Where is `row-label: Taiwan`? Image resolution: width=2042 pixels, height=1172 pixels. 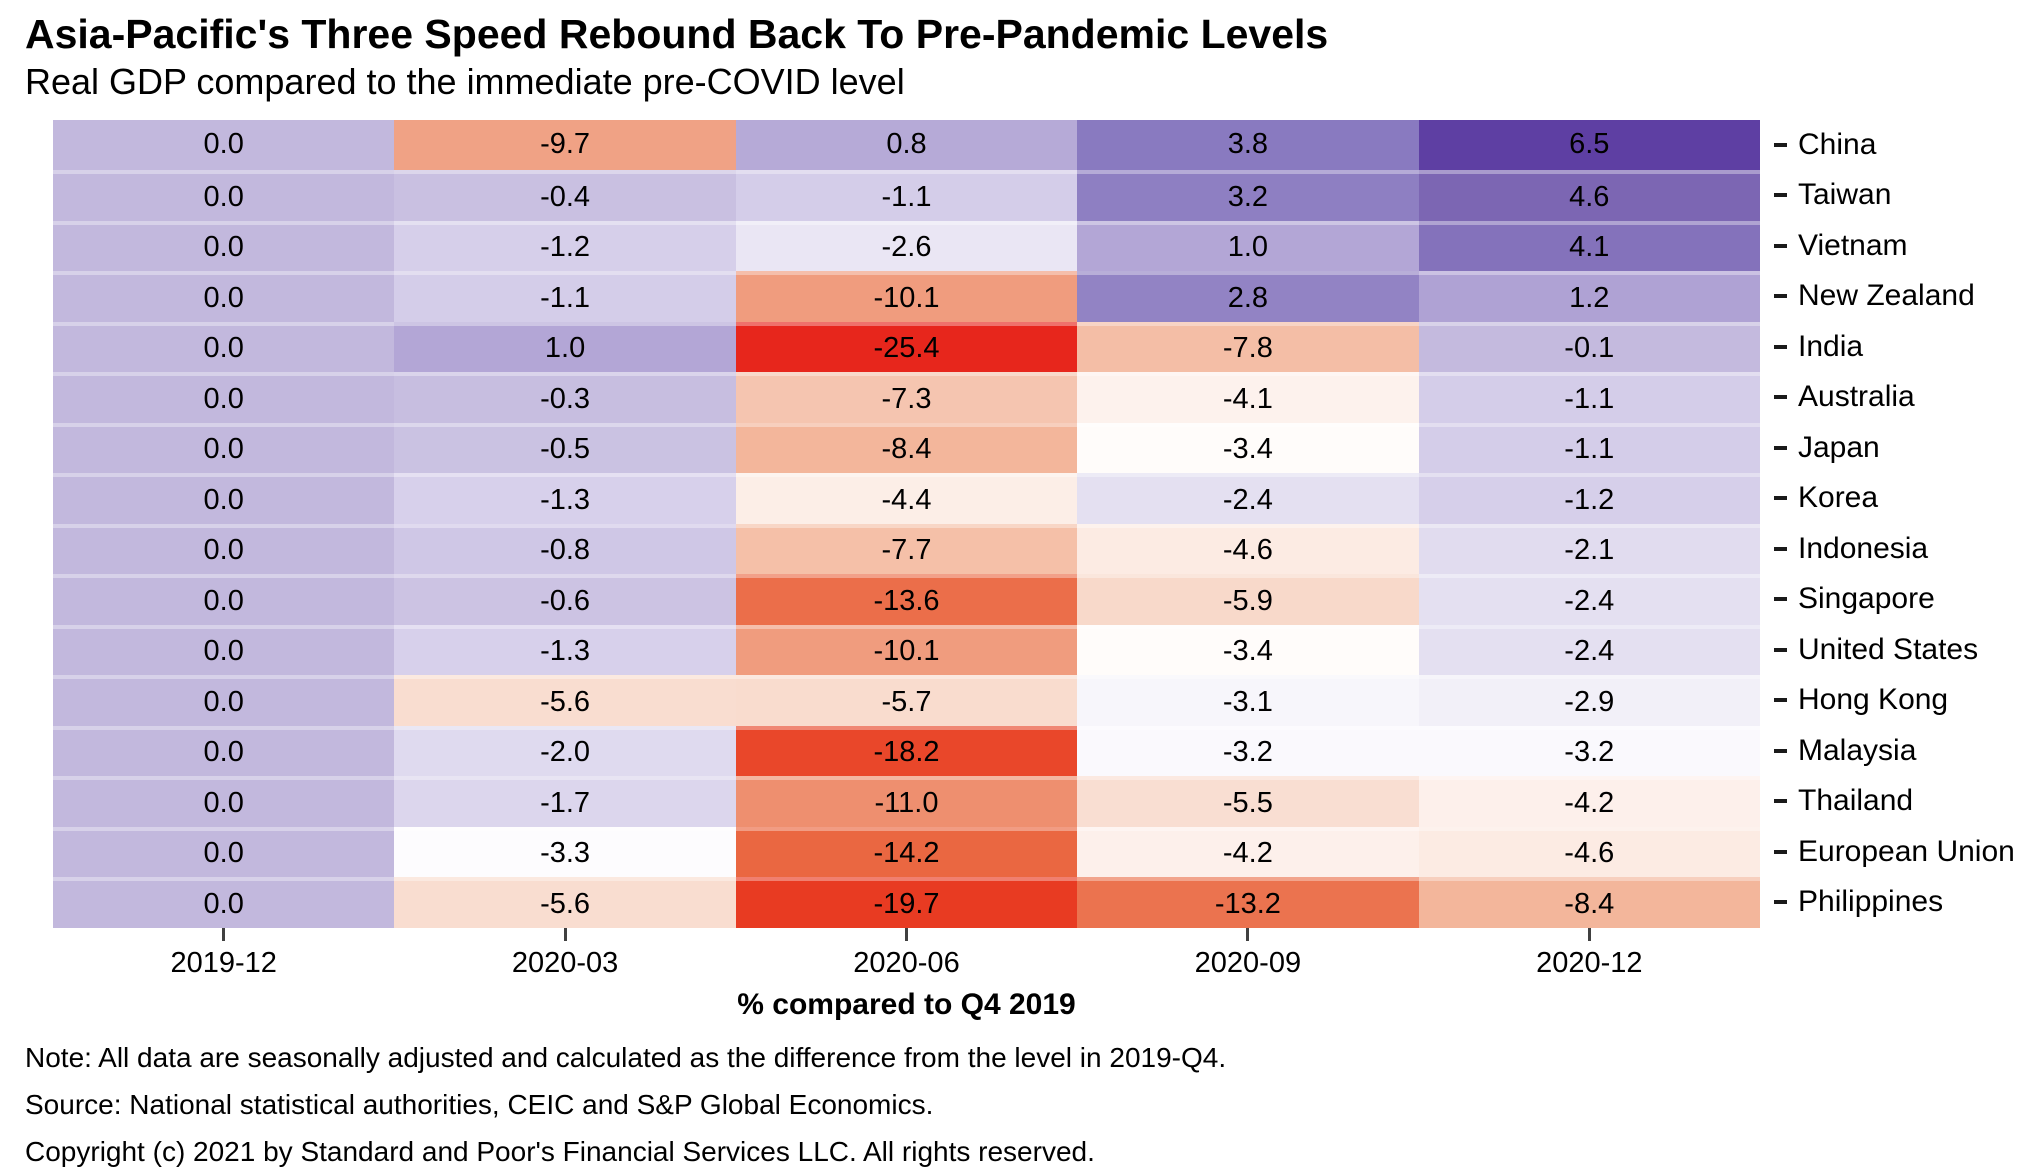 row-label: Taiwan is located at coordinates (1894, 195).